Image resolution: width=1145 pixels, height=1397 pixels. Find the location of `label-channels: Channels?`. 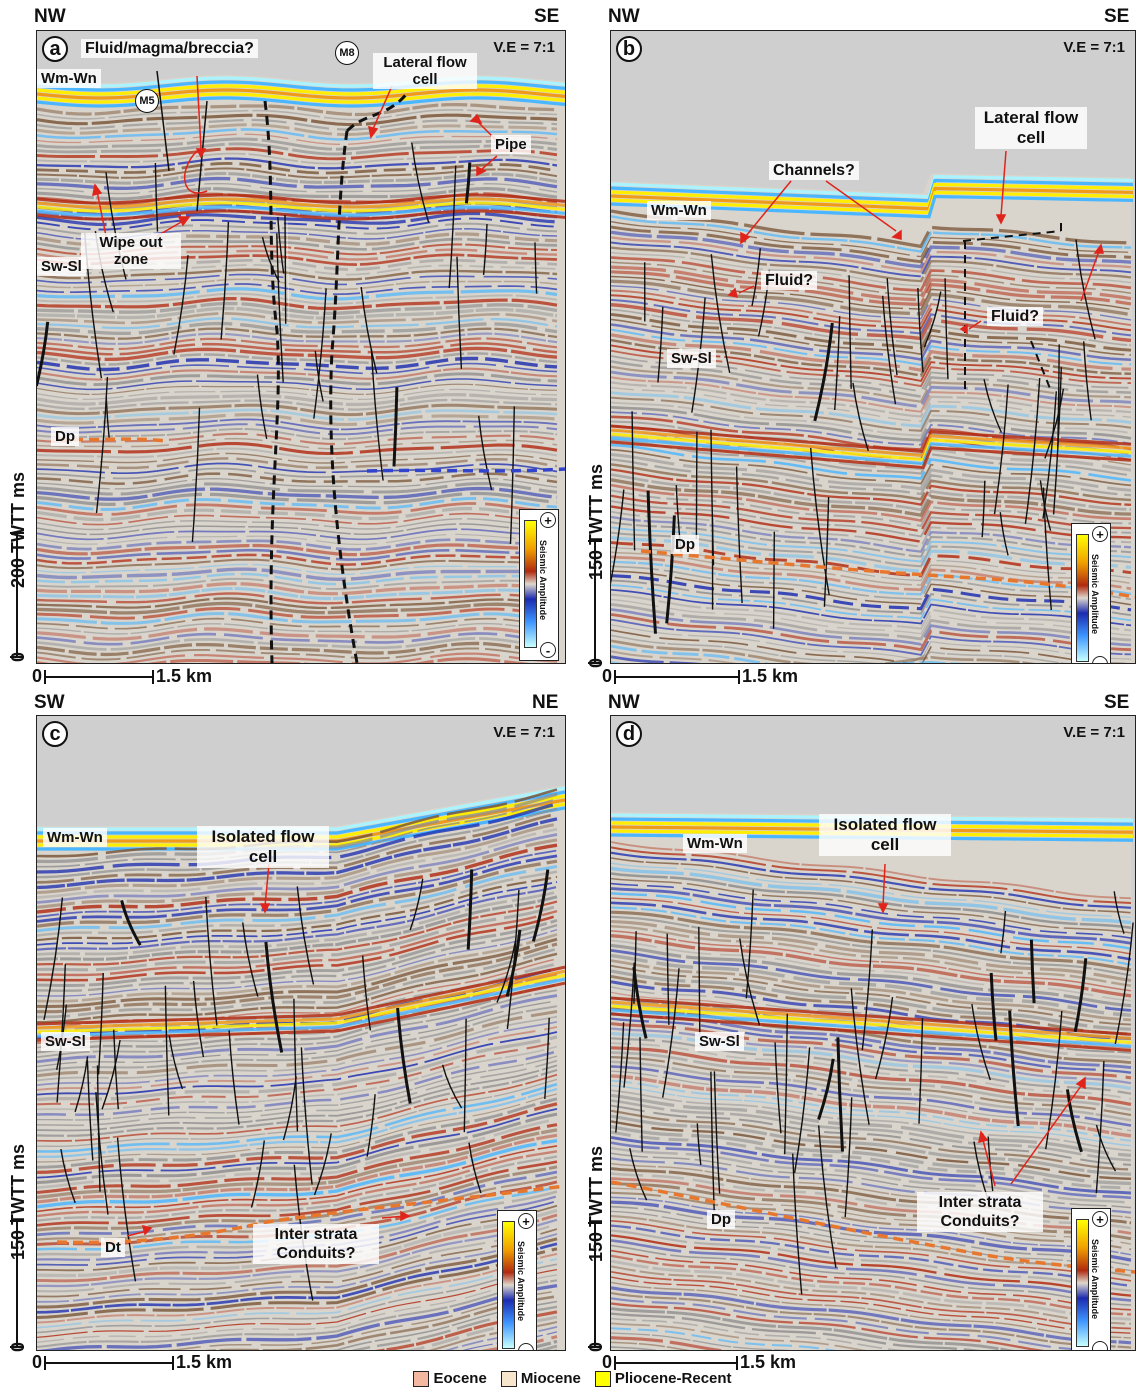

label-channels: Channels? is located at coordinates (814, 170).